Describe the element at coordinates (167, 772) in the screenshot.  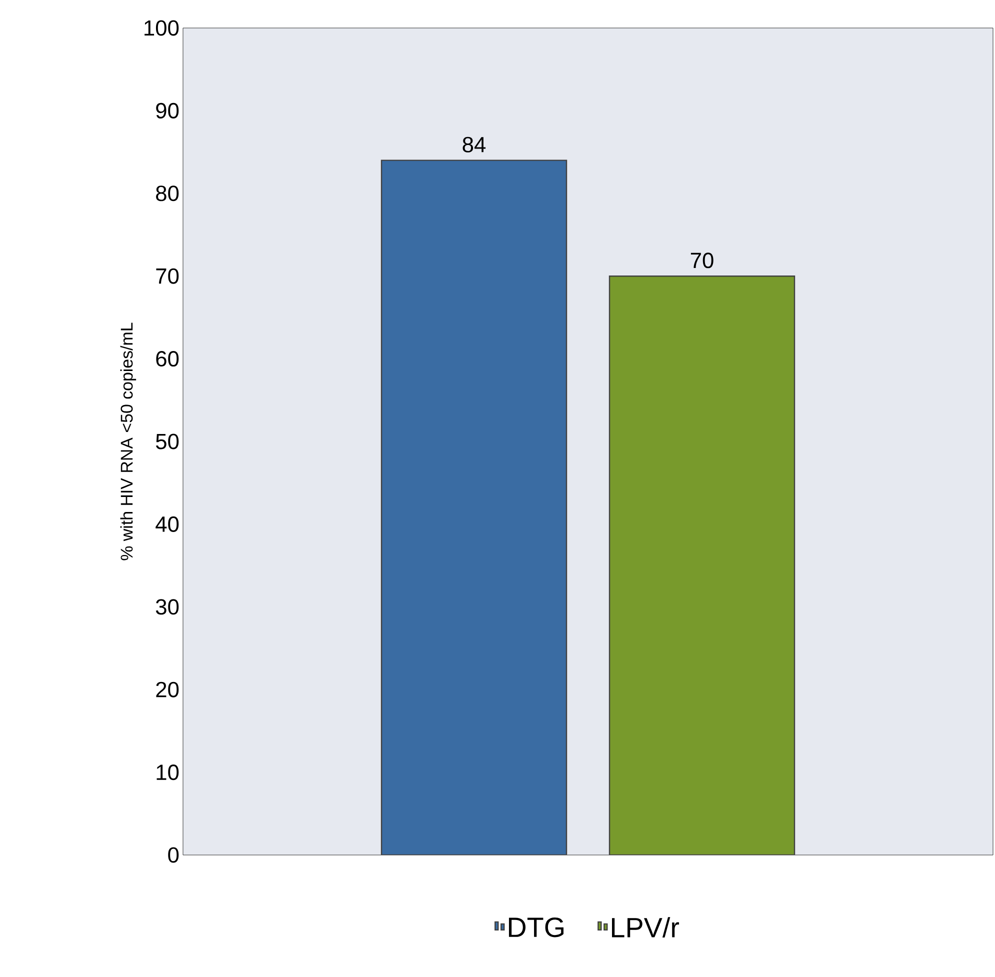
I see `y-tick-label: 10` at that location.